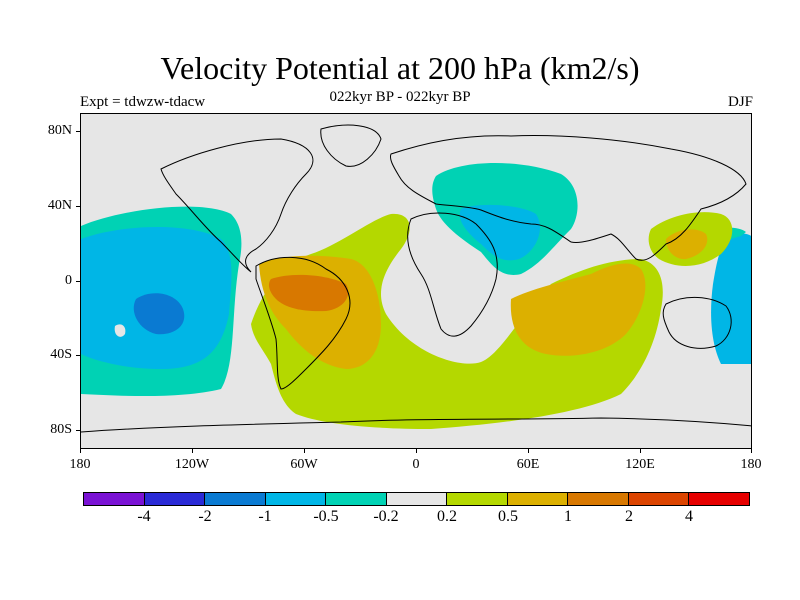 Image resolution: width=800 pixels, height=600 pixels. What do you see at coordinates (499, 232) in the screenshot?
I see `contour-neg-asia-cyan` at bounding box center [499, 232].